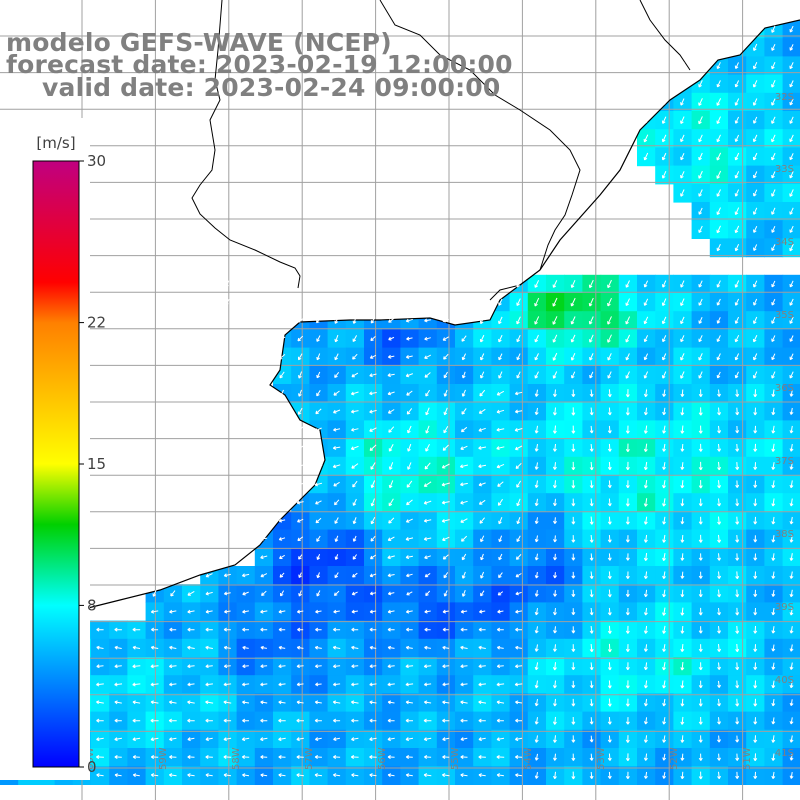  What do you see at coordinates (271, 87) in the screenshot?
I see `valid-date: valid date: 2023-02-24 09:00:00` at bounding box center [271, 87].